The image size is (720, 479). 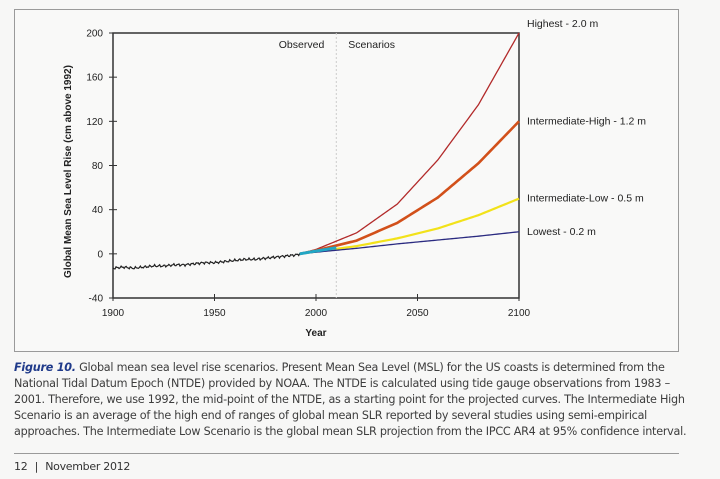 What do you see at coordinates (88, 466) in the screenshot?
I see `footer-date: November 2012` at bounding box center [88, 466].